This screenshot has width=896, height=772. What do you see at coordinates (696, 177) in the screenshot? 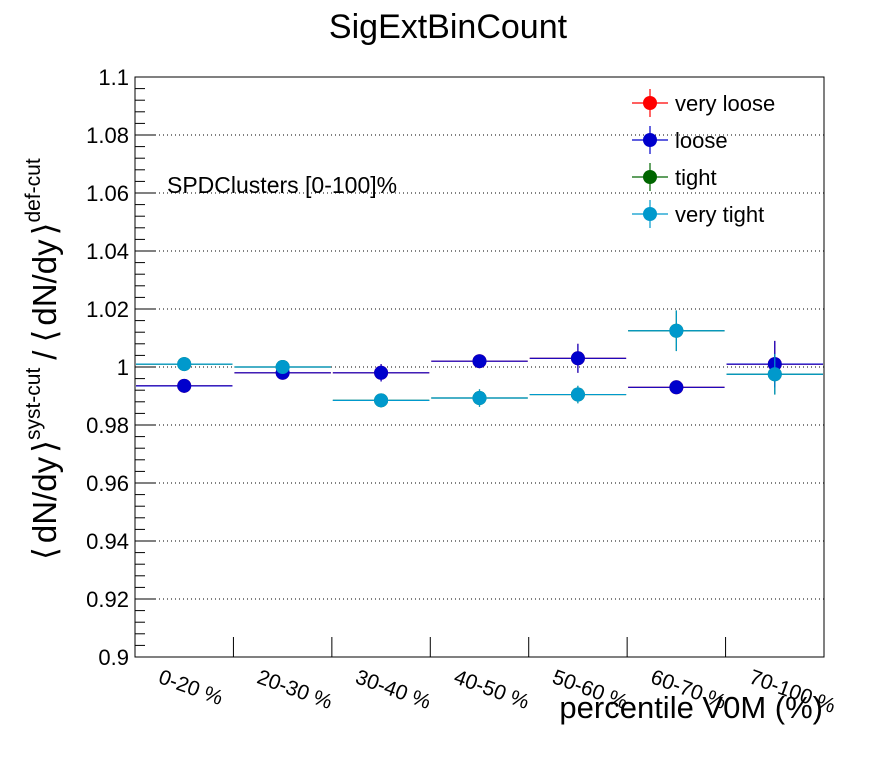
I see `legend-label: tight` at bounding box center [696, 177].